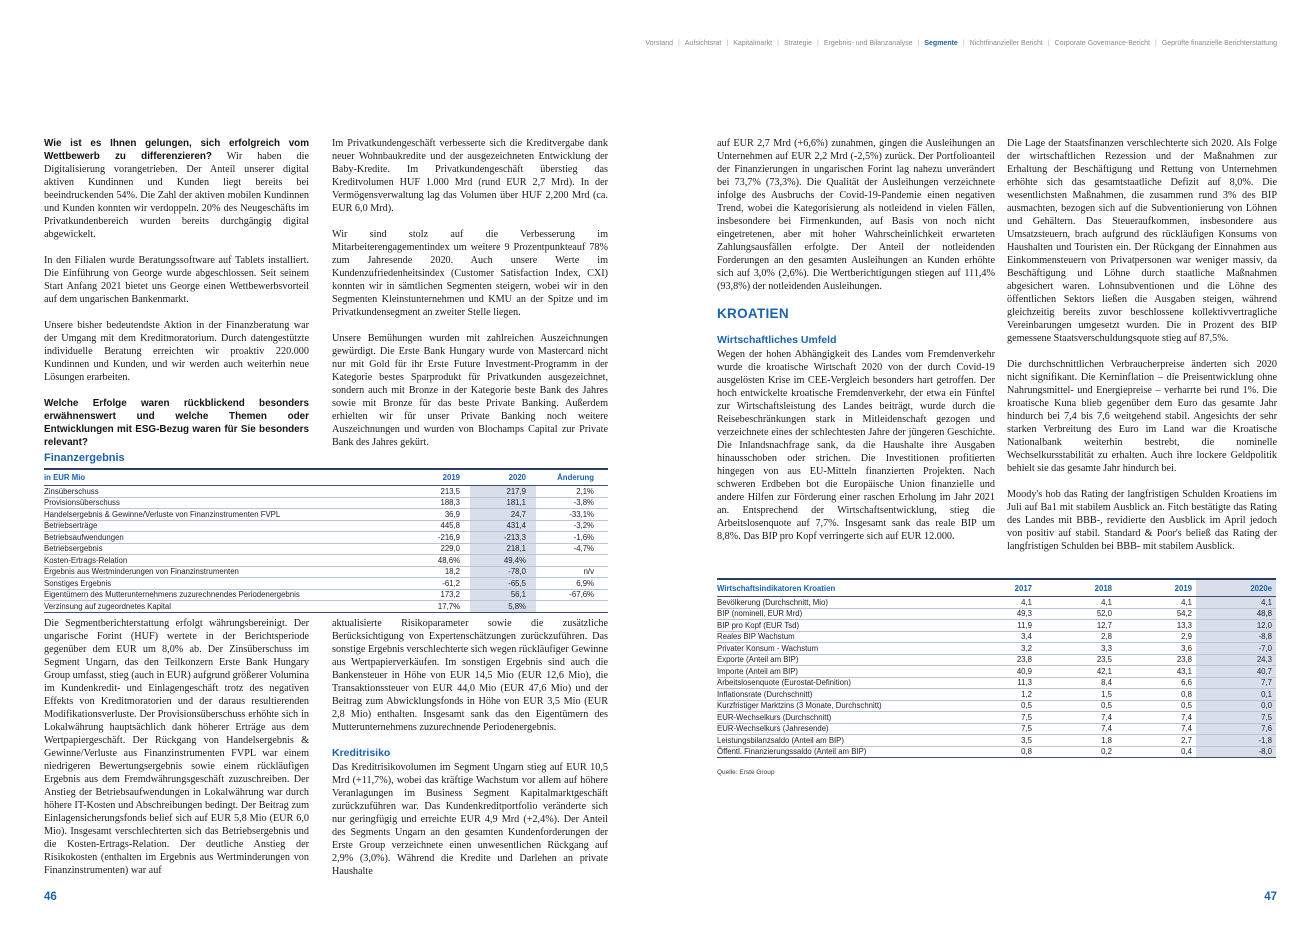  Describe the element at coordinates (1236, 717) in the screenshot. I see `table-cell-value: 7,5` at that location.